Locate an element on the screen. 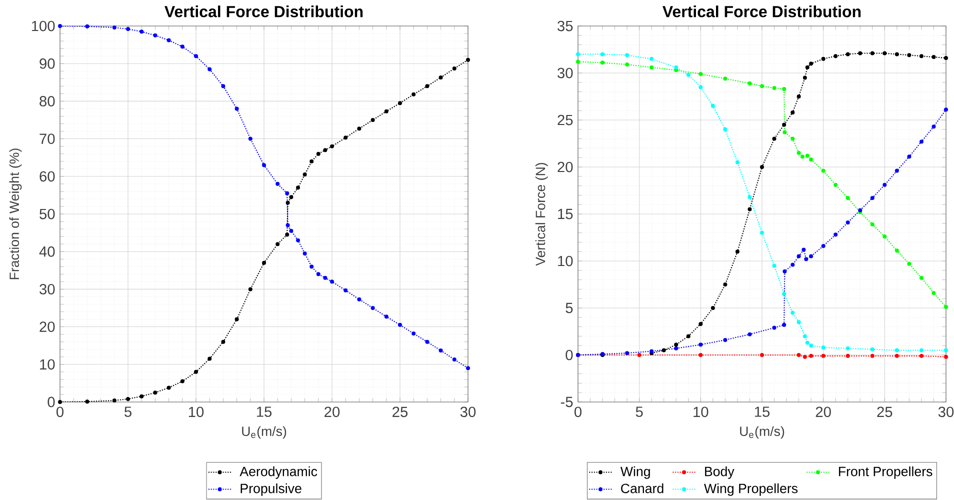  chart-title: Vertical Force Distribution is located at coordinates (263, 12).